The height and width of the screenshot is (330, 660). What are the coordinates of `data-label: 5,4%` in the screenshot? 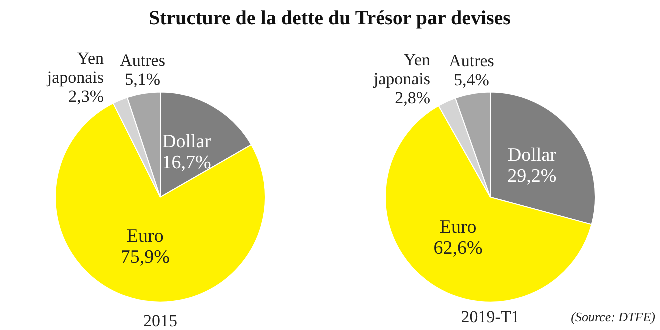 It's located at (472, 80).